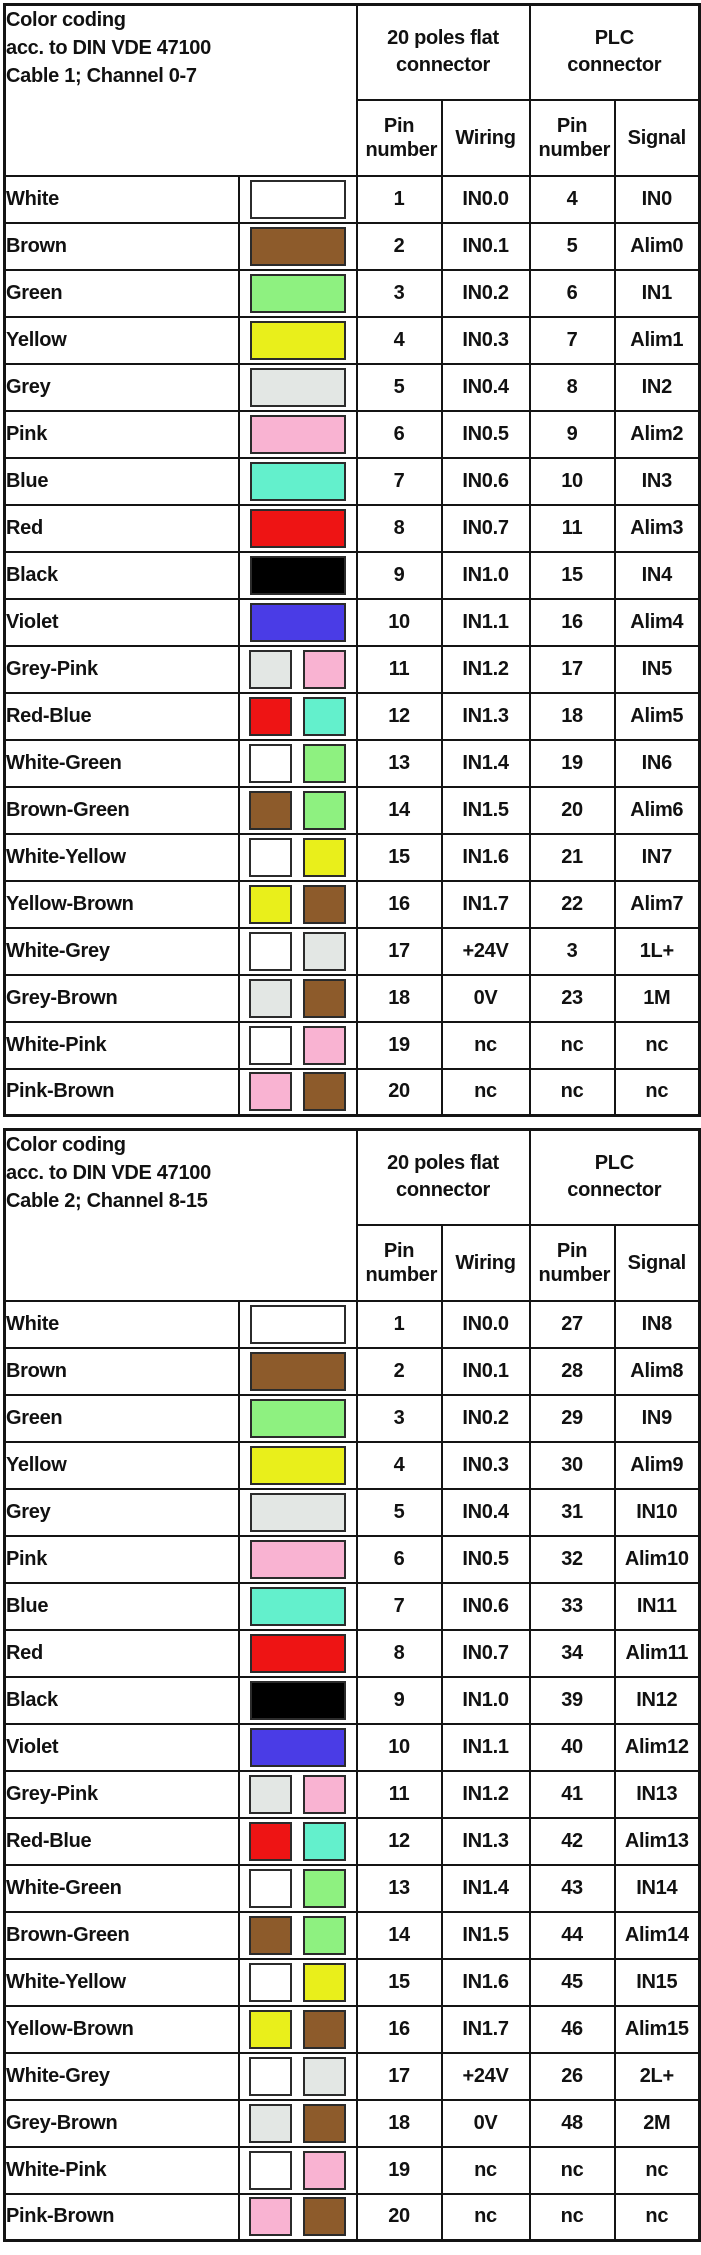 The height and width of the screenshot is (2255, 701). I want to click on table-row: Brown 2 IN0.1 28 Alim8, so click(352, 1371).